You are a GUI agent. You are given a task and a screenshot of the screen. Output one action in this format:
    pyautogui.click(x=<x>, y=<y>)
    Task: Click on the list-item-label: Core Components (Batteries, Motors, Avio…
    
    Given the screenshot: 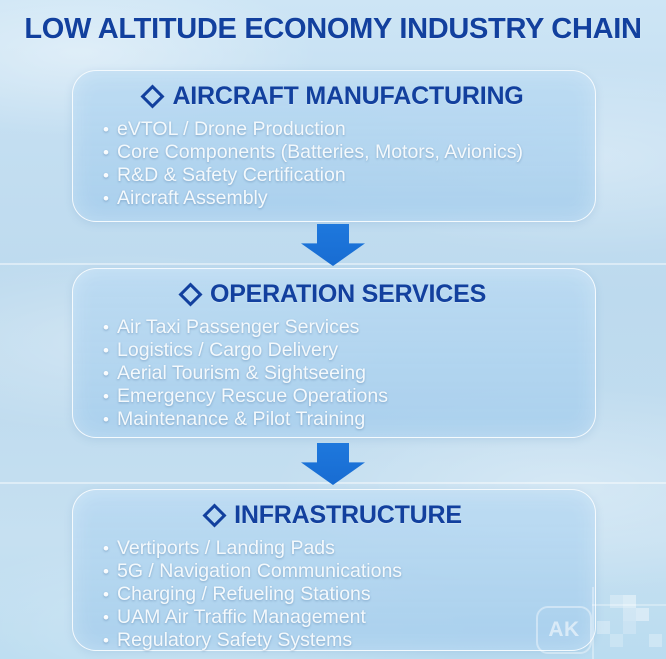 What is the action you would take?
    pyautogui.click(x=320, y=152)
    